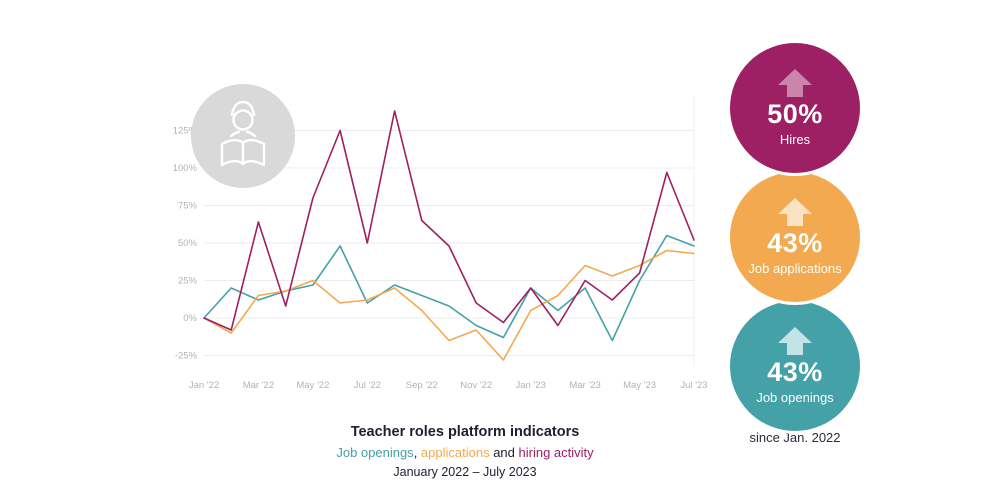  What do you see at coordinates (188, 206) in the screenshot?
I see `svg-text: 75%` at bounding box center [188, 206].